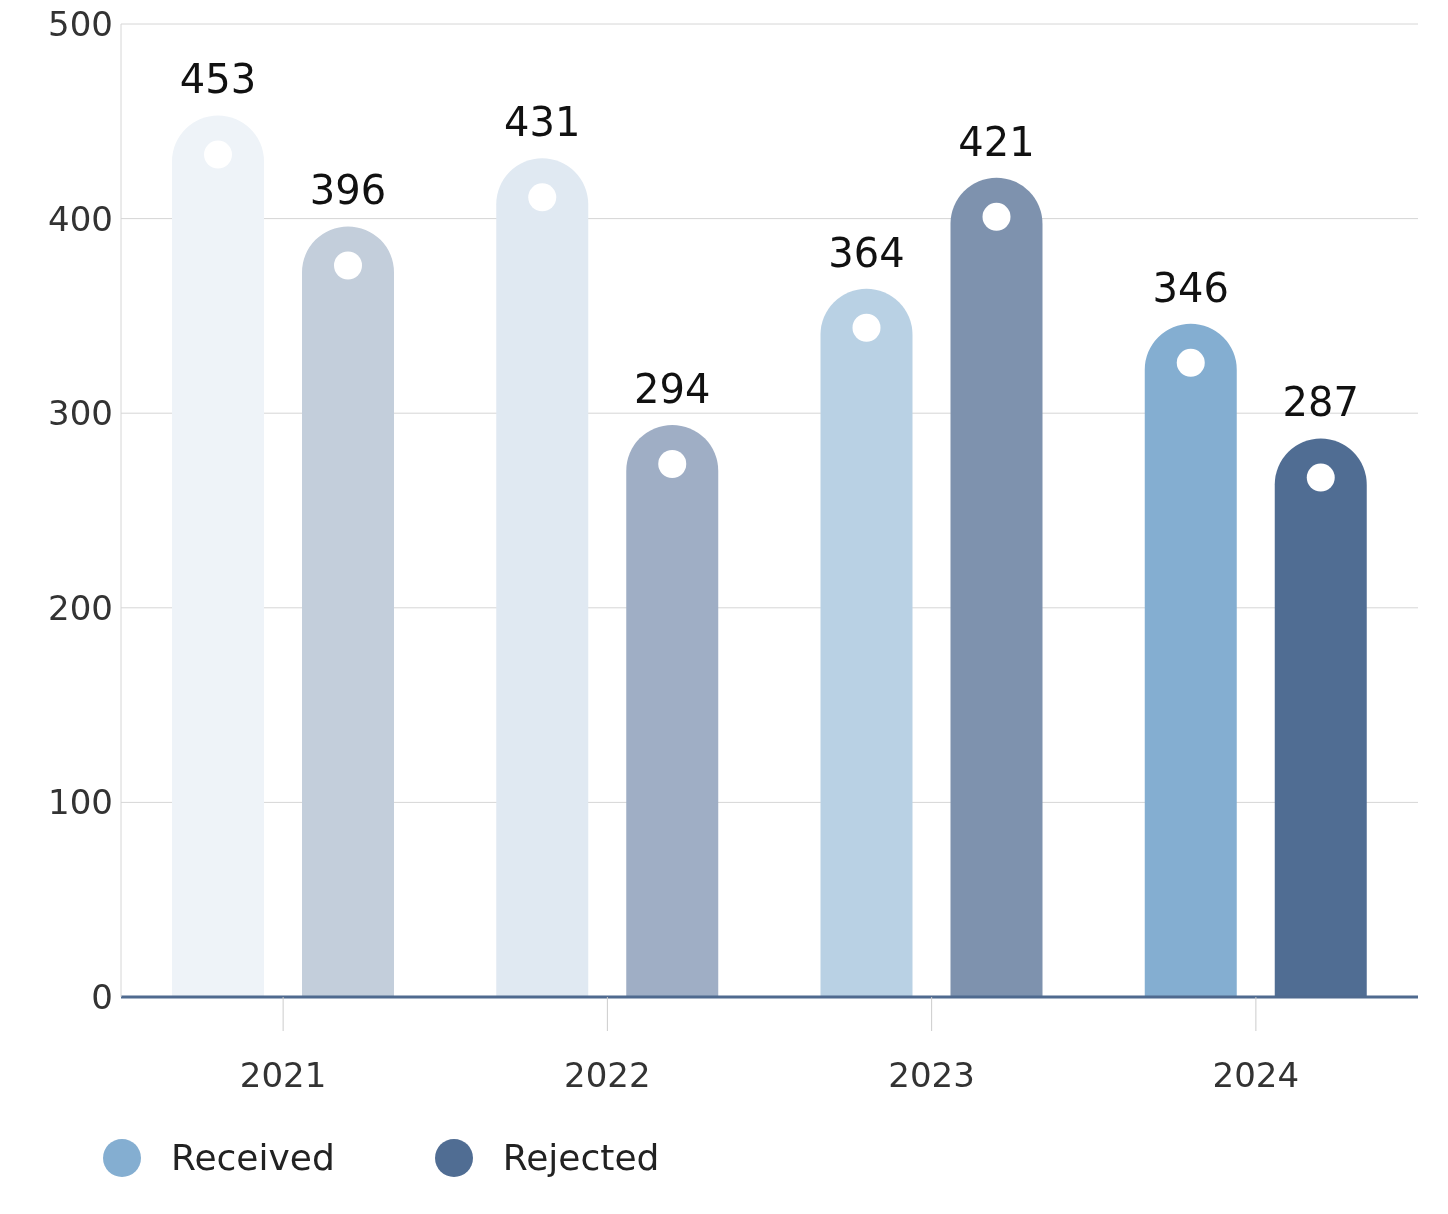 The height and width of the screenshot is (1214, 1448). Describe the element at coordinates (931, 1075) in the screenshot. I see `x-tick-label: 2023` at that location.